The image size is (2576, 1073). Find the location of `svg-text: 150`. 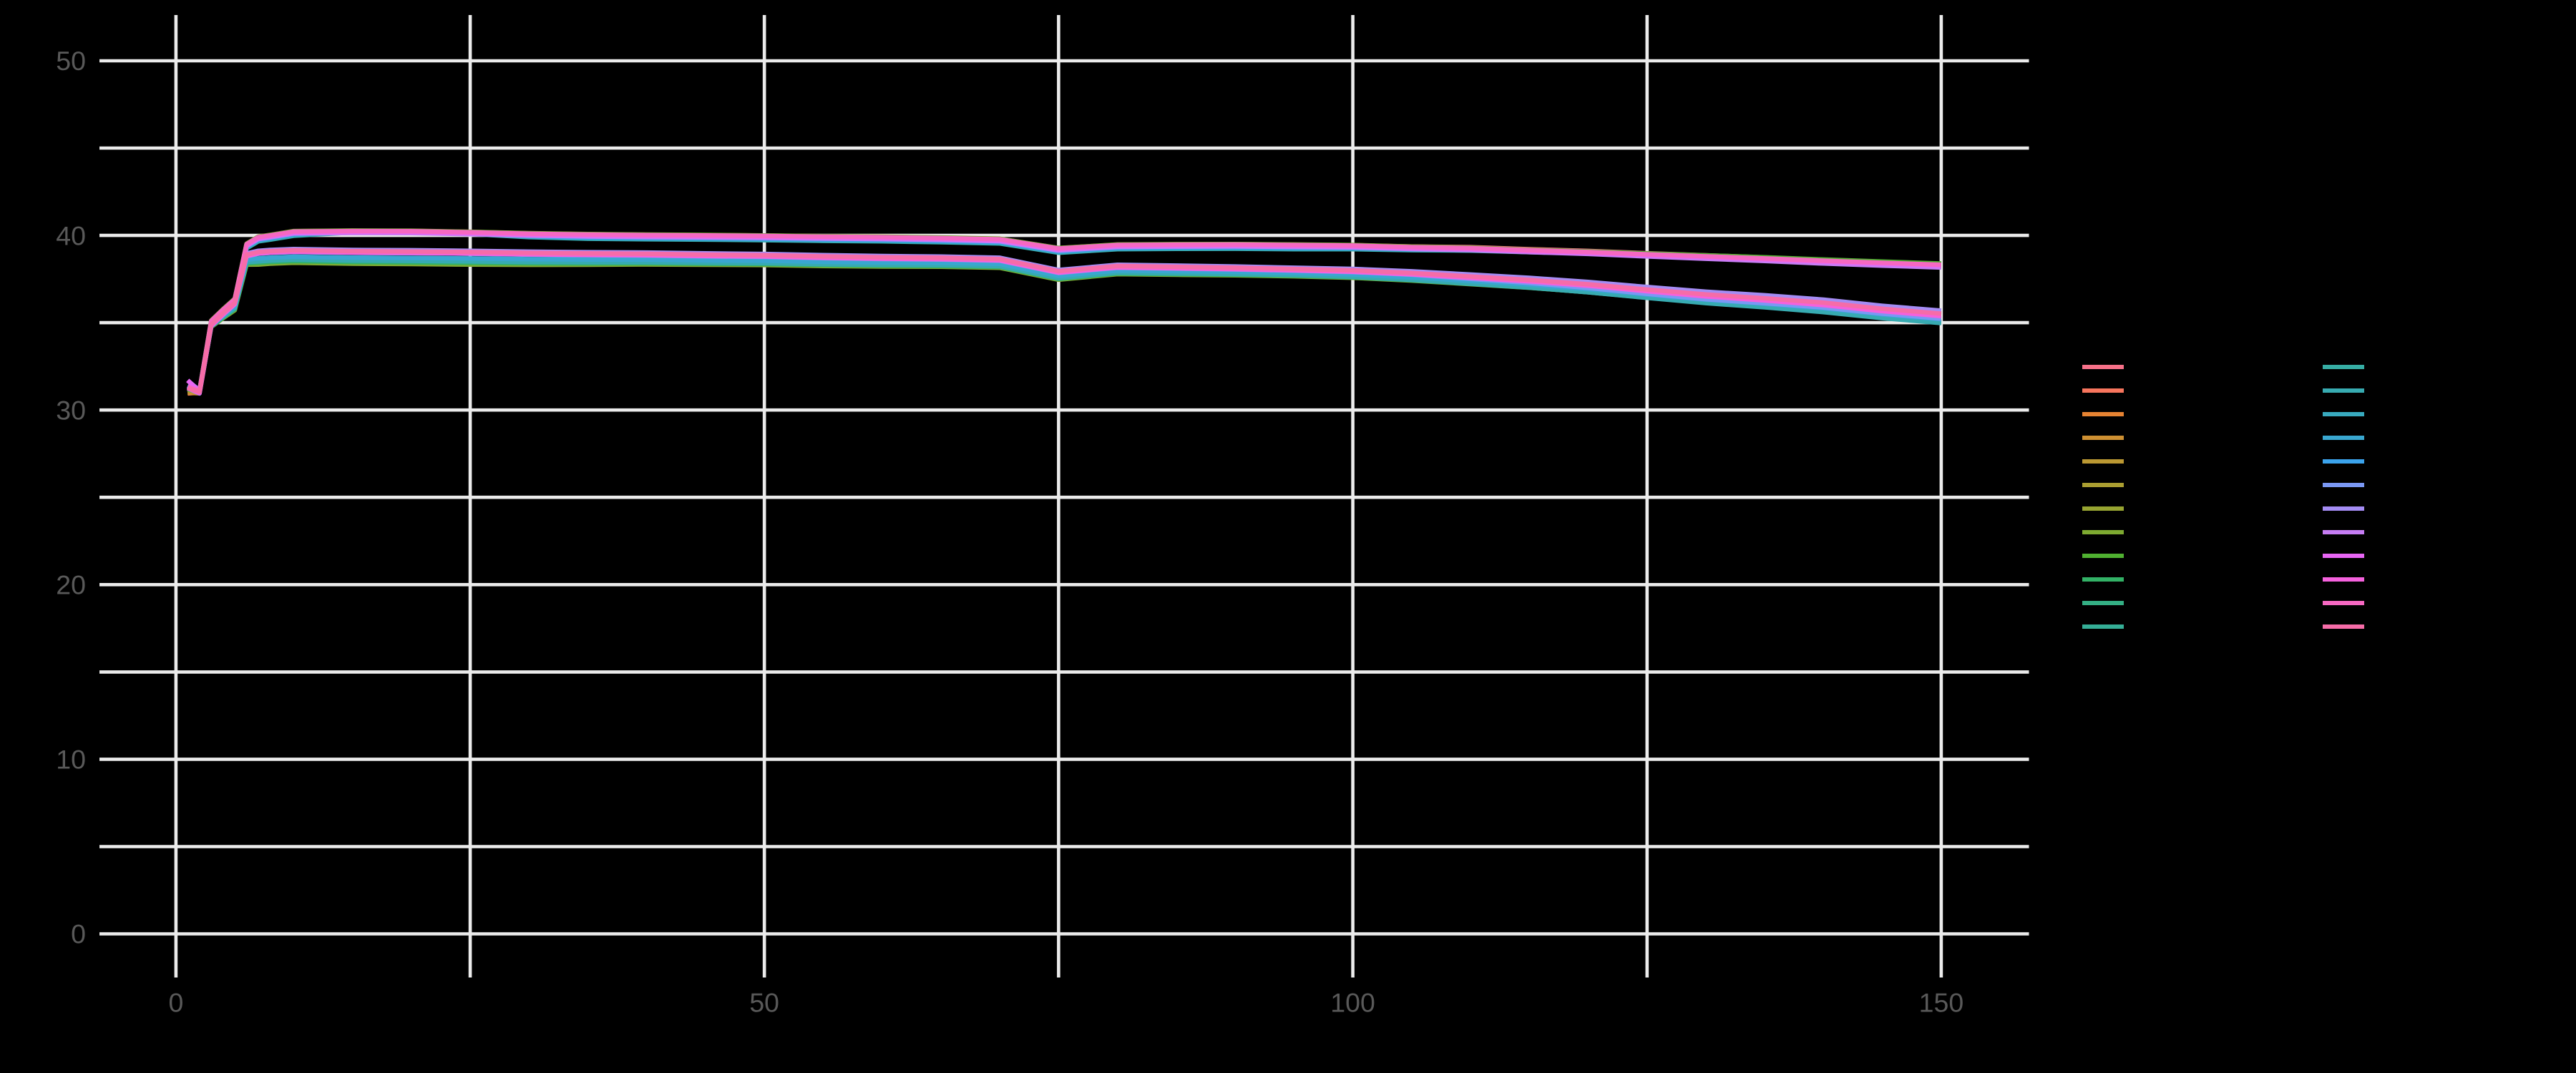

svg-text: 150 is located at coordinates (1941, 1003).